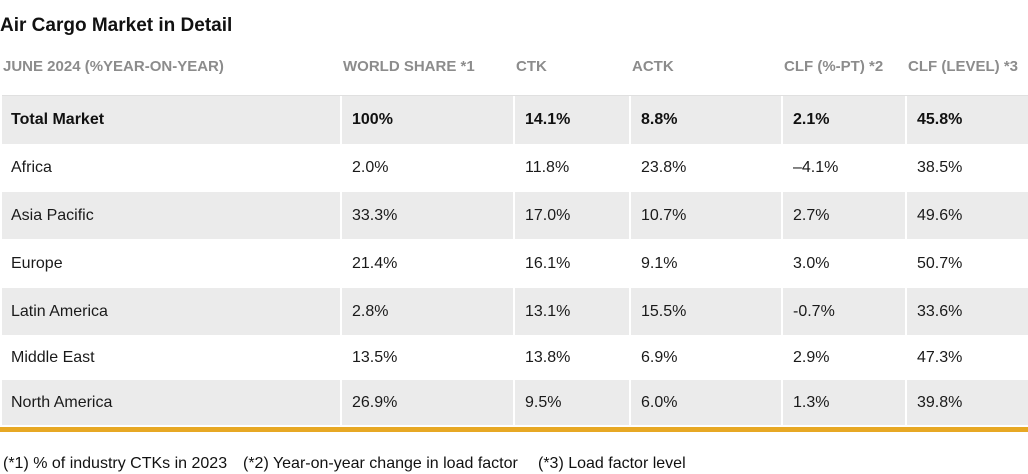 The image size is (1028, 474). What do you see at coordinates (705, 357) in the screenshot?
I see `actk-middle-east: 6.9%` at bounding box center [705, 357].